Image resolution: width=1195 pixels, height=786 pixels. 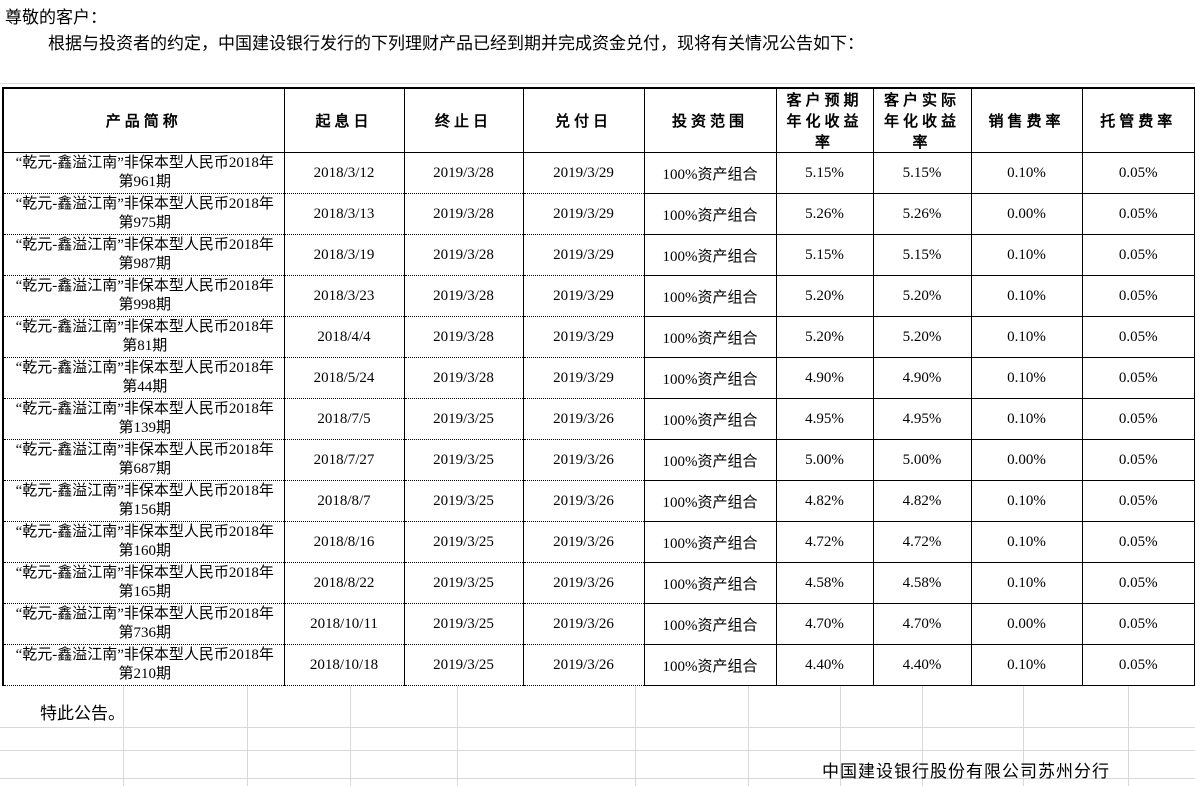 I want to click on cell-expected-annual-yield: 4.70%, so click(x=824, y=624).